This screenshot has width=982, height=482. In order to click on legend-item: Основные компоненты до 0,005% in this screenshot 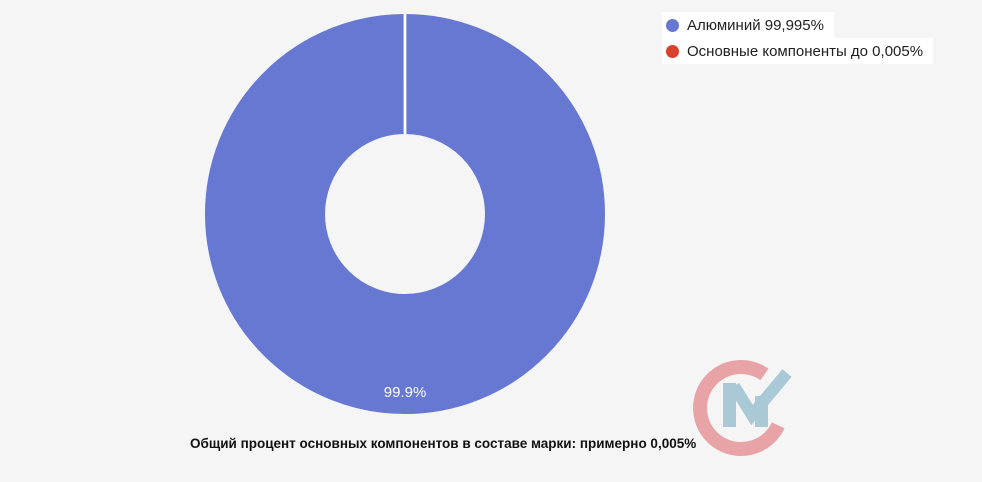, I will do `click(798, 51)`.